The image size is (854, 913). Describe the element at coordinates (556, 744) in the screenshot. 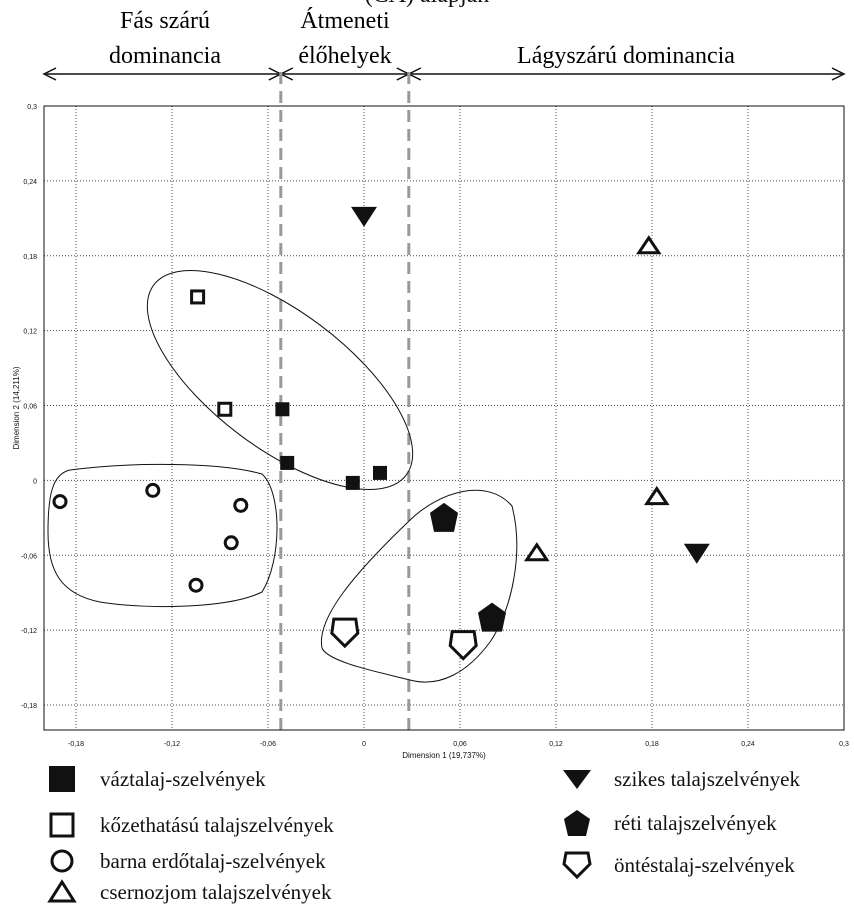

I see `x-tick-label: 0,12` at that location.